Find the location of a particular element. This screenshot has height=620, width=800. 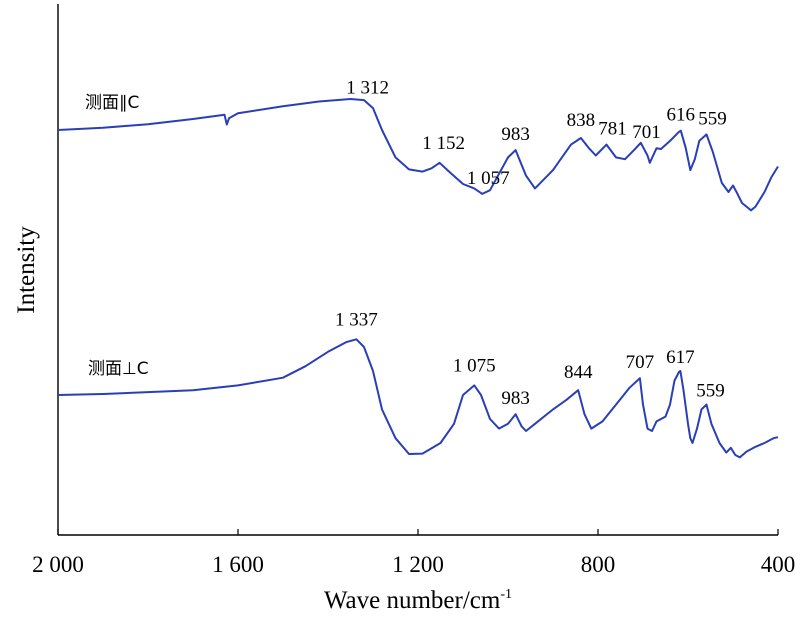

x-tick-label: 2 000 is located at coordinates (58, 564).